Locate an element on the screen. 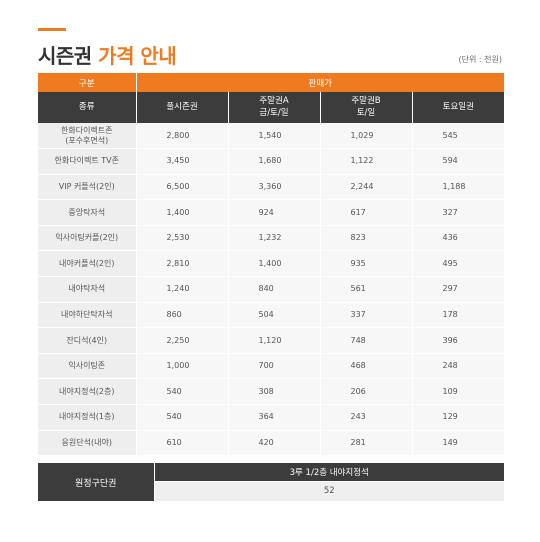 The height and width of the screenshot is (542, 540). price-cell: 1,232 is located at coordinates (274, 238).